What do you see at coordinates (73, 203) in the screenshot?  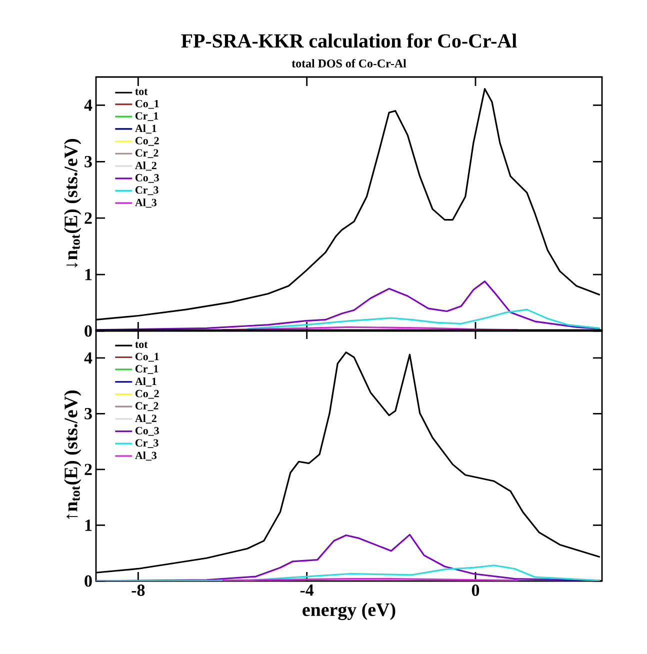 I see `y-axis-title: ↓n$_{tot}$(E) (sts./eV)` at bounding box center [73, 203].